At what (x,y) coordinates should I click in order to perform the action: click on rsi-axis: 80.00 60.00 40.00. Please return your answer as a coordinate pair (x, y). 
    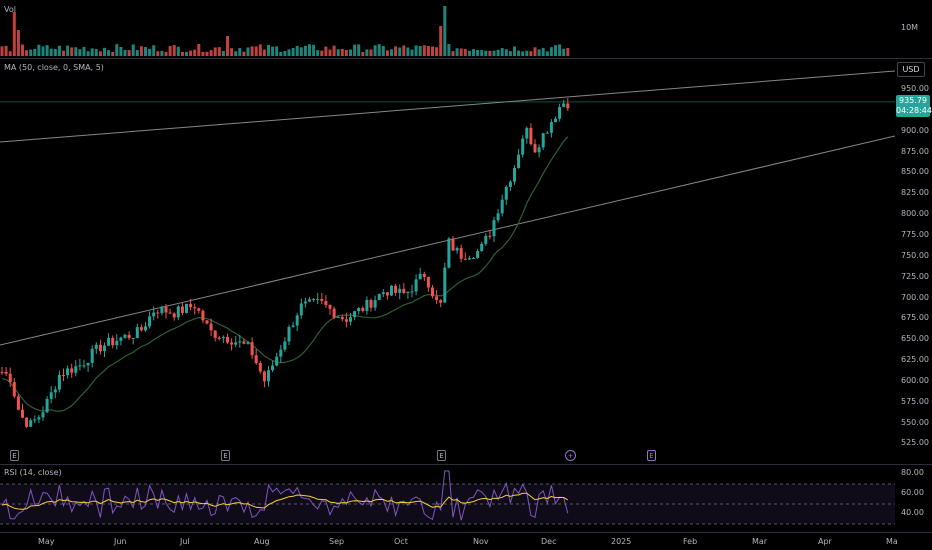
    Looking at the image, I should click on (913, 498).